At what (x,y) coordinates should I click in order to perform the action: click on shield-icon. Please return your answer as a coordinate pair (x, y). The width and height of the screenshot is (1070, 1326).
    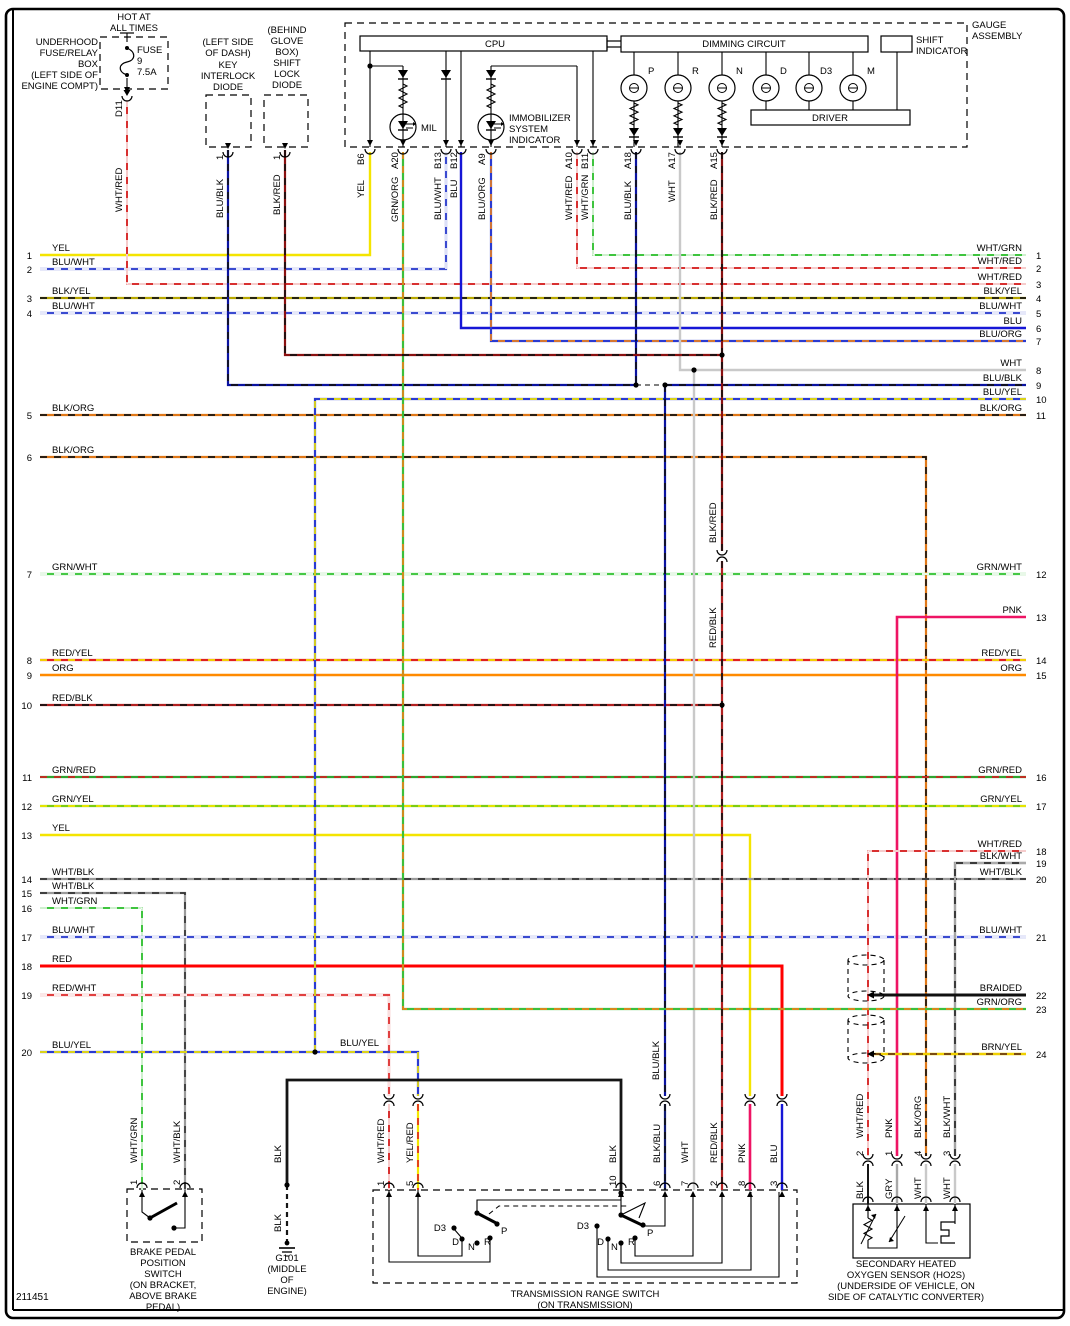
    Looking at the image, I should click on (866, 1020).